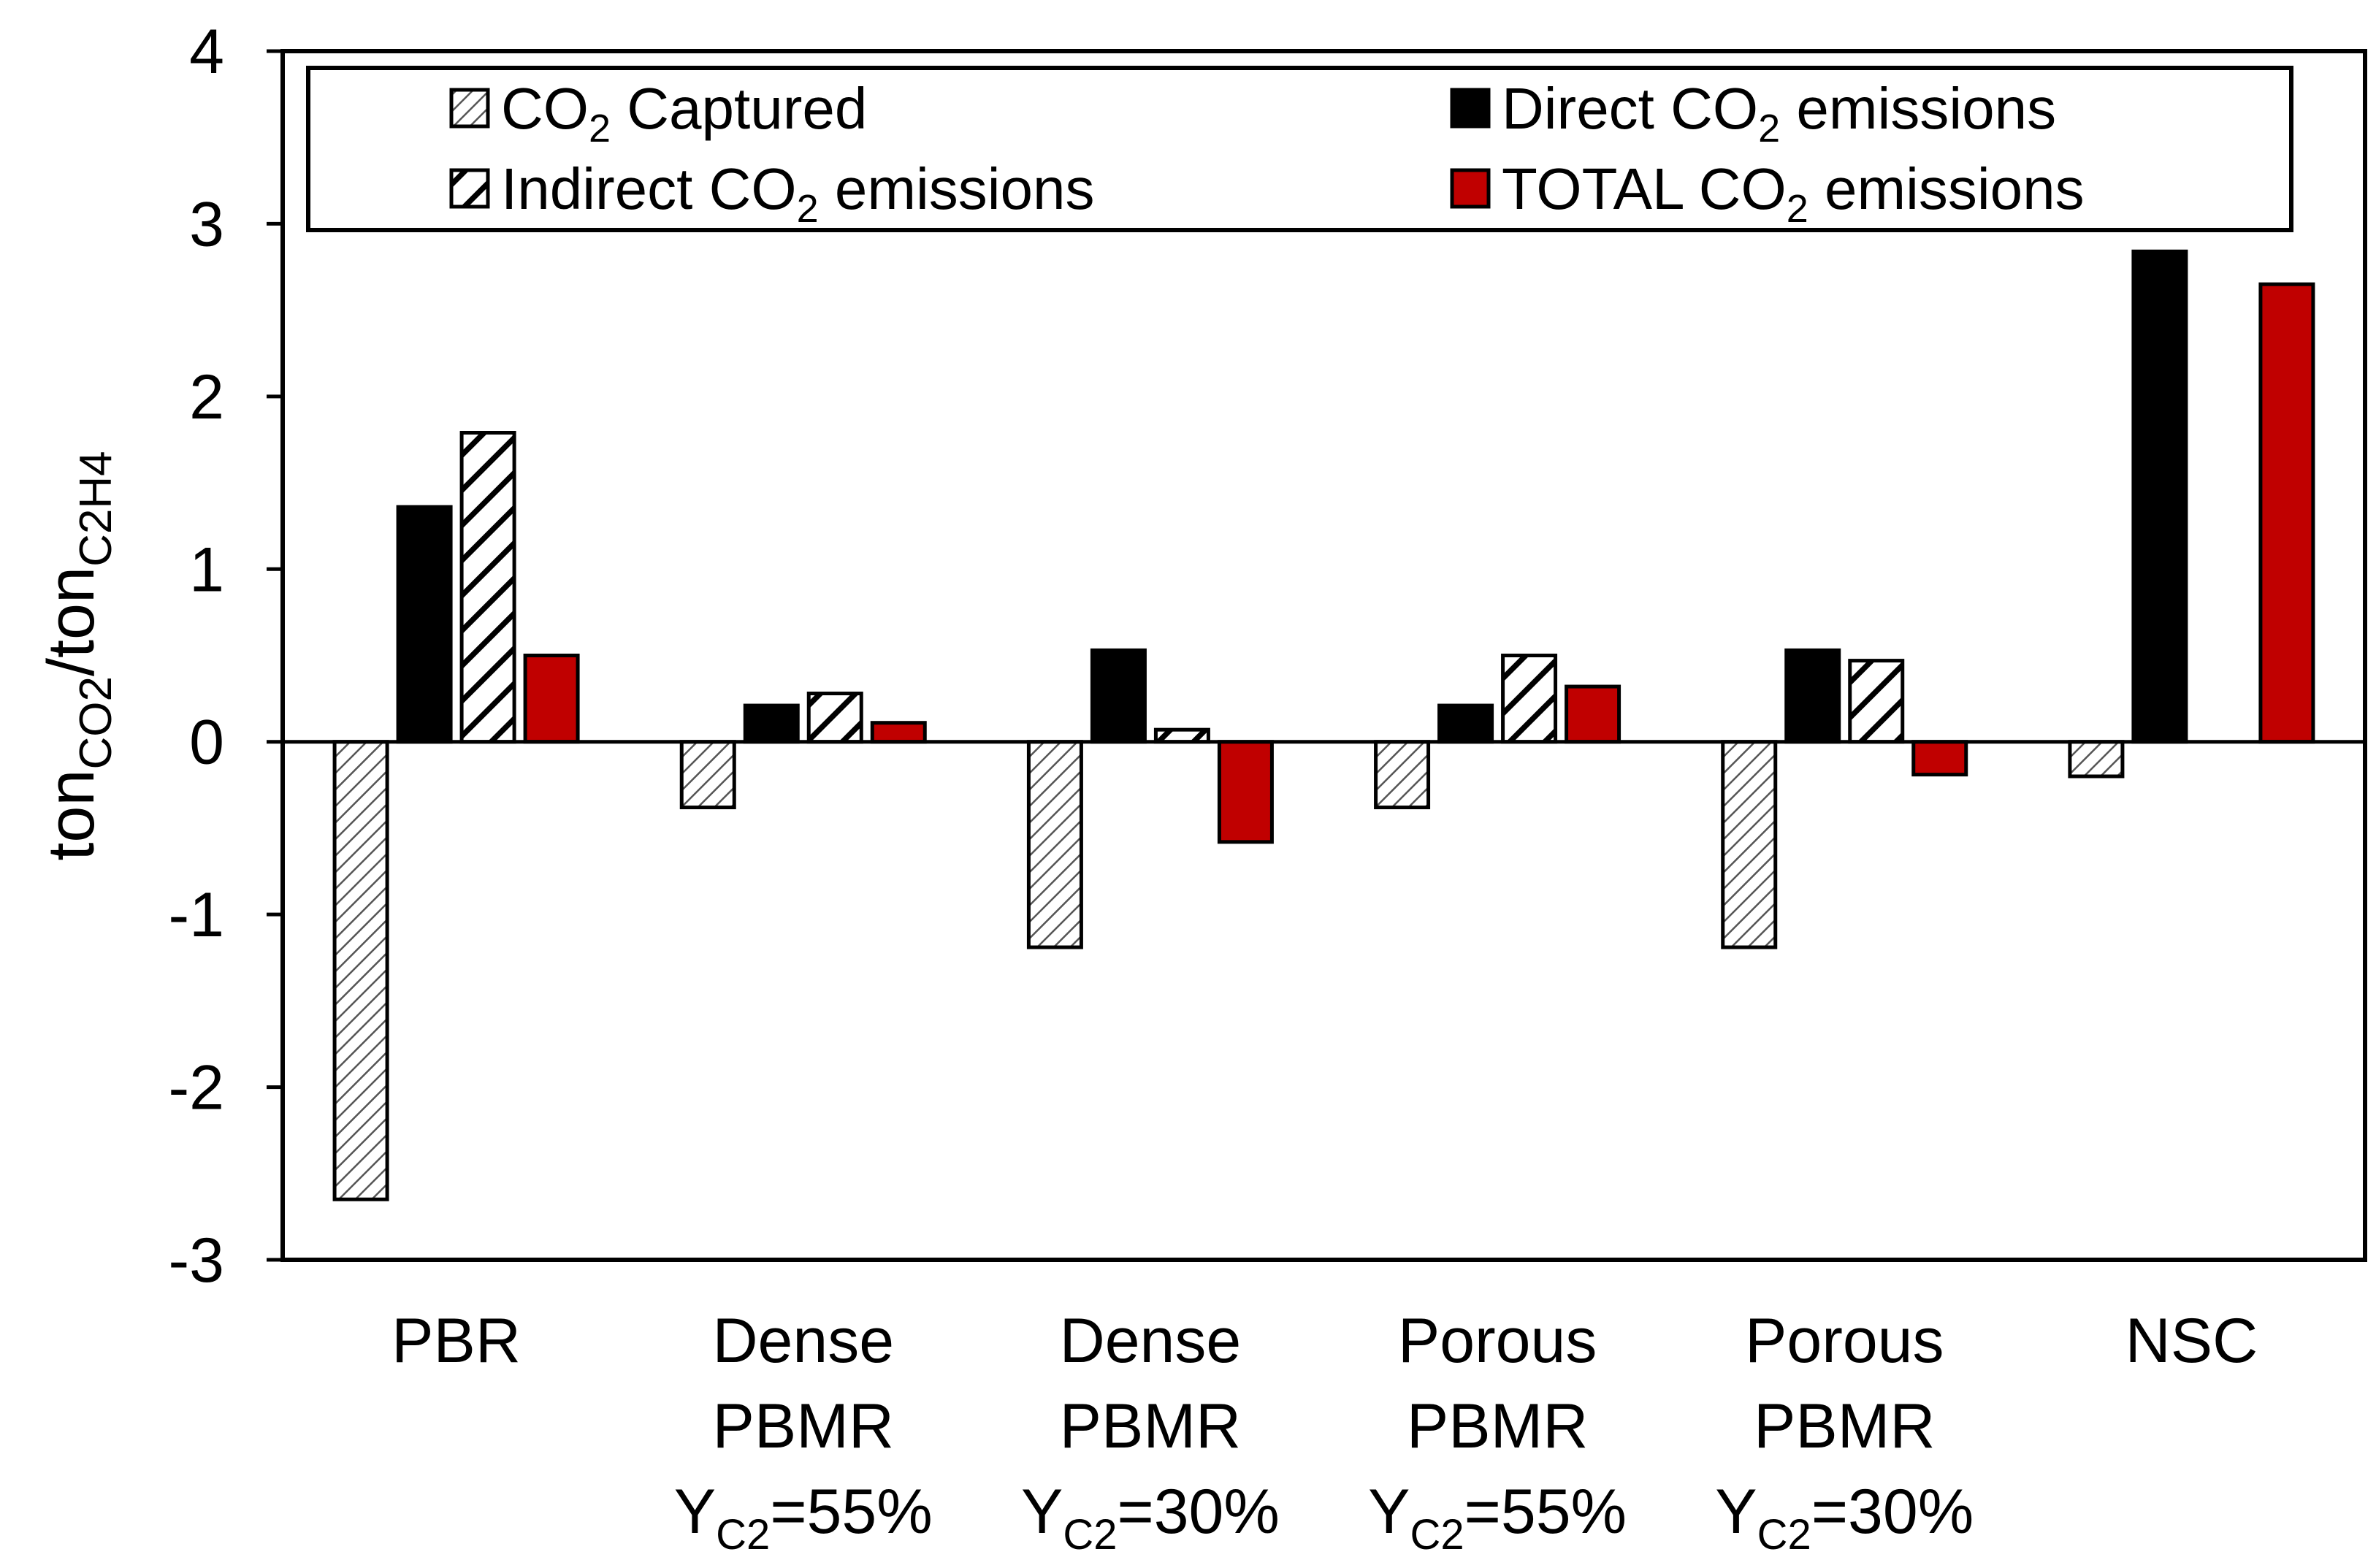 The height and width of the screenshot is (1568, 2376). What do you see at coordinates (196, 1088) in the screenshot?
I see `y-tick-label: -2` at bounding box center [196, 1088].